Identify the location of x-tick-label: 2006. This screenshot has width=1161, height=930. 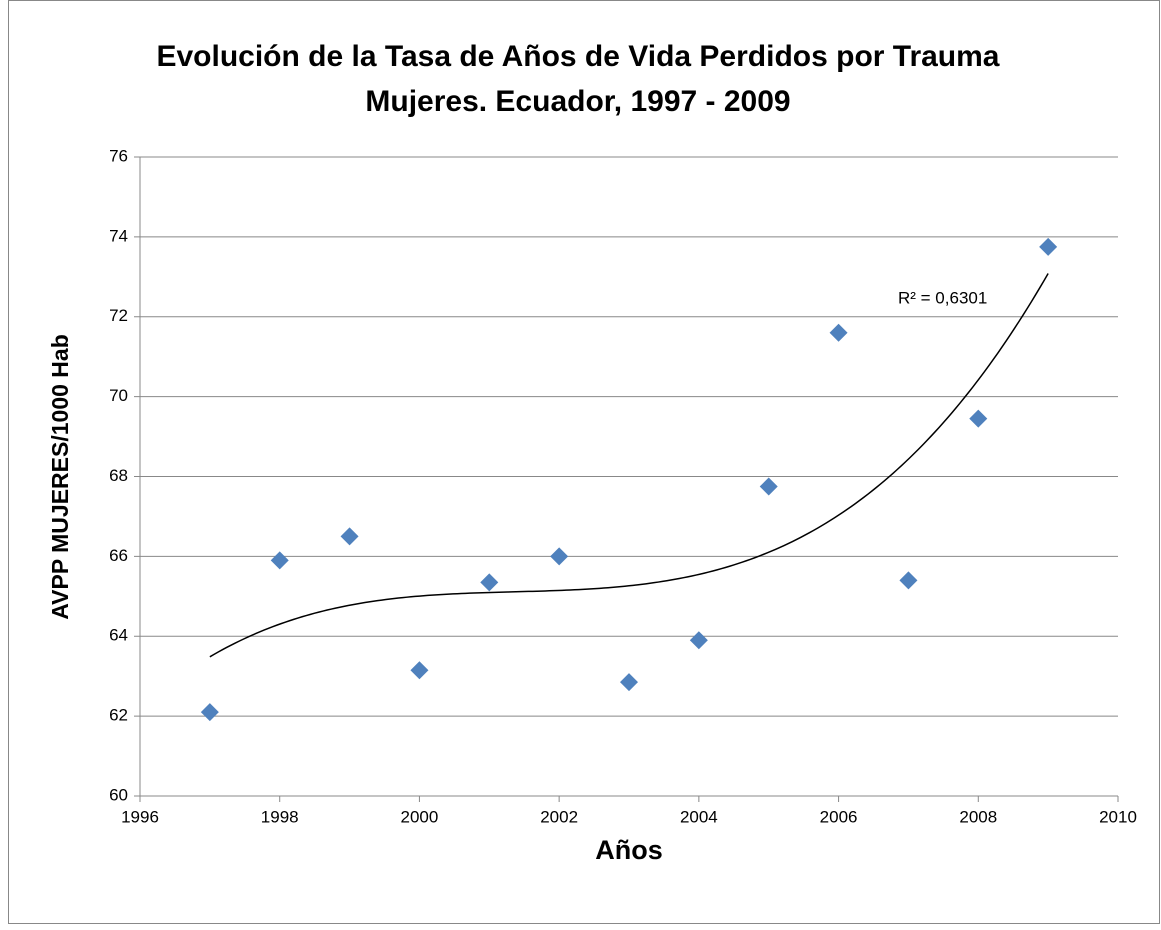
(839, 816).